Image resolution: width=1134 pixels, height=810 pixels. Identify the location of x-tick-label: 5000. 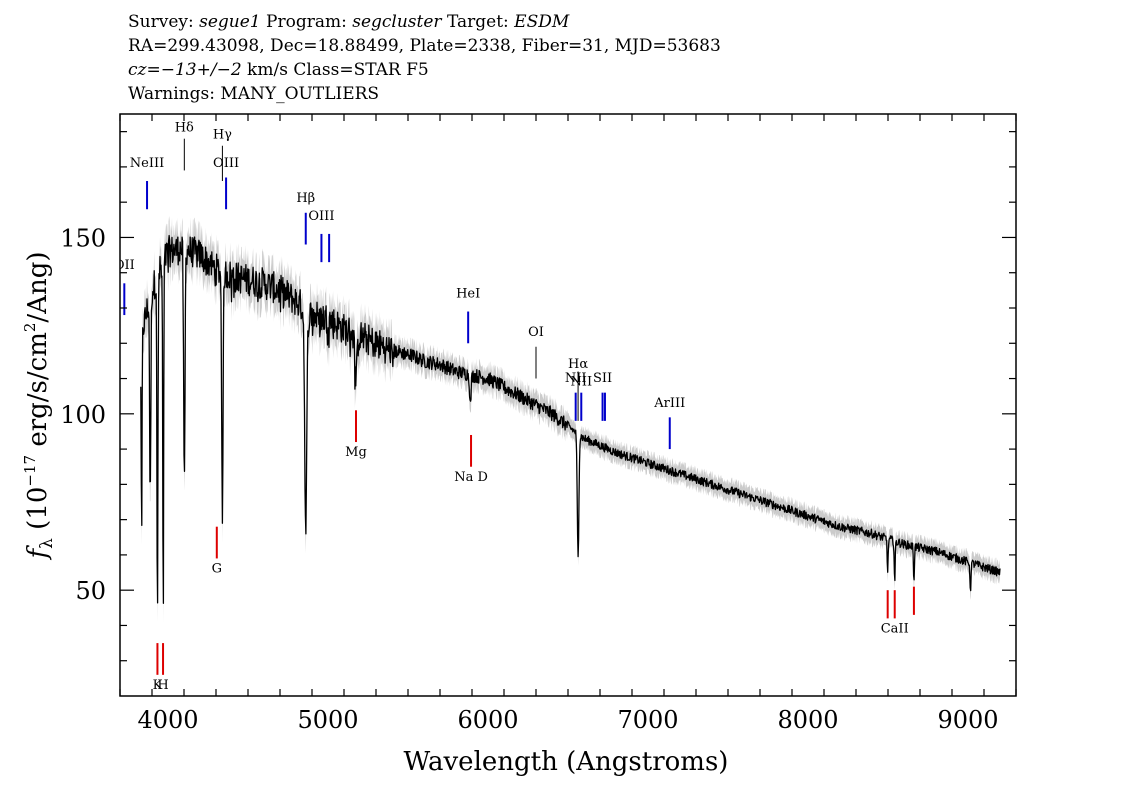
(327, 720).